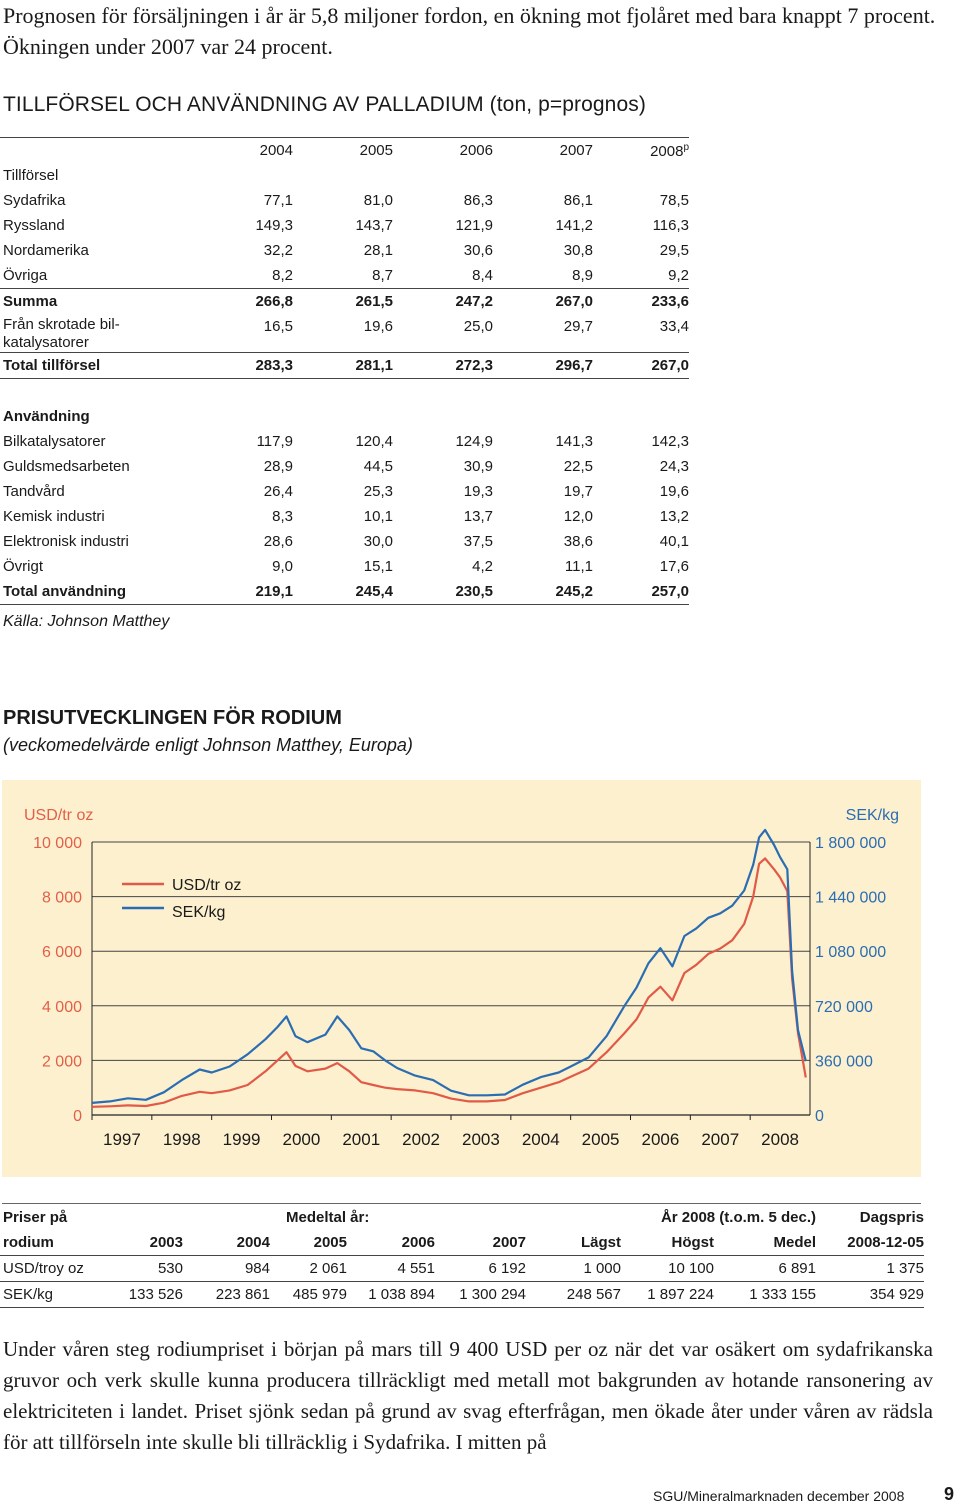  What do you see at coordinates (482, 566) in the screenshot?
I see `table-cell: 4,2` at bounding box center [482, 566].